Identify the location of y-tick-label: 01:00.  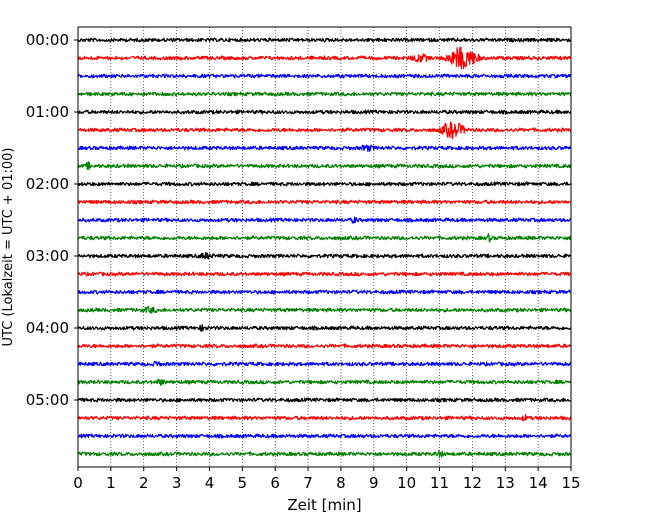
(47, 112).